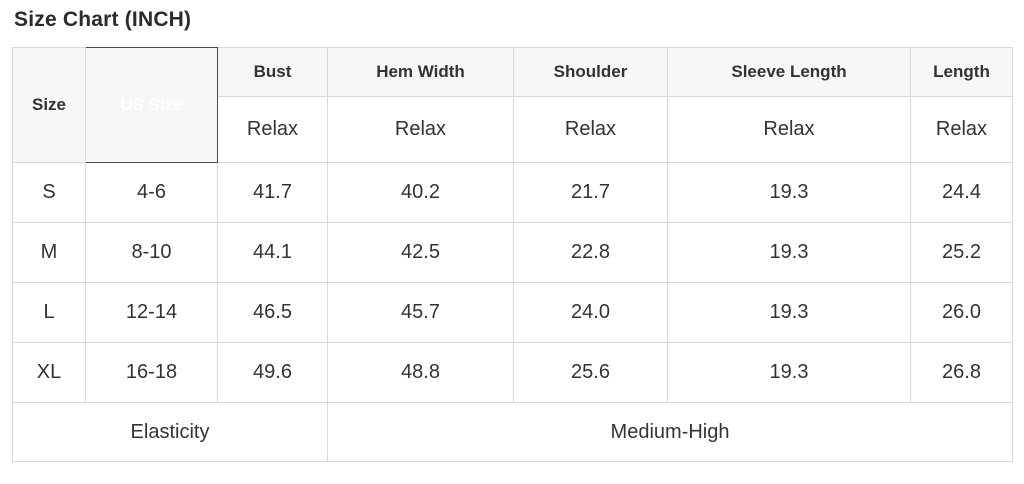  Describe the element at coordinates (151, 372) in the screenshot. I see `us-size-cell: 16-18` at that location.